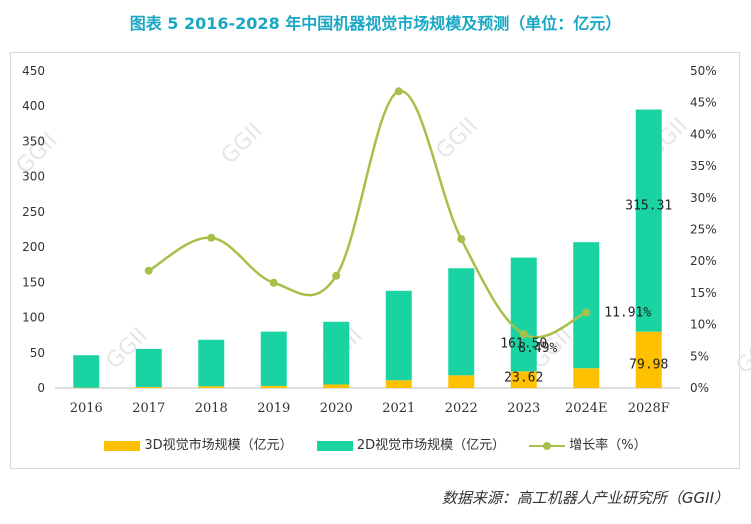  I want to click on legend-item-2d: 2D视觉市场规模（亿元）, so click(411, 443).